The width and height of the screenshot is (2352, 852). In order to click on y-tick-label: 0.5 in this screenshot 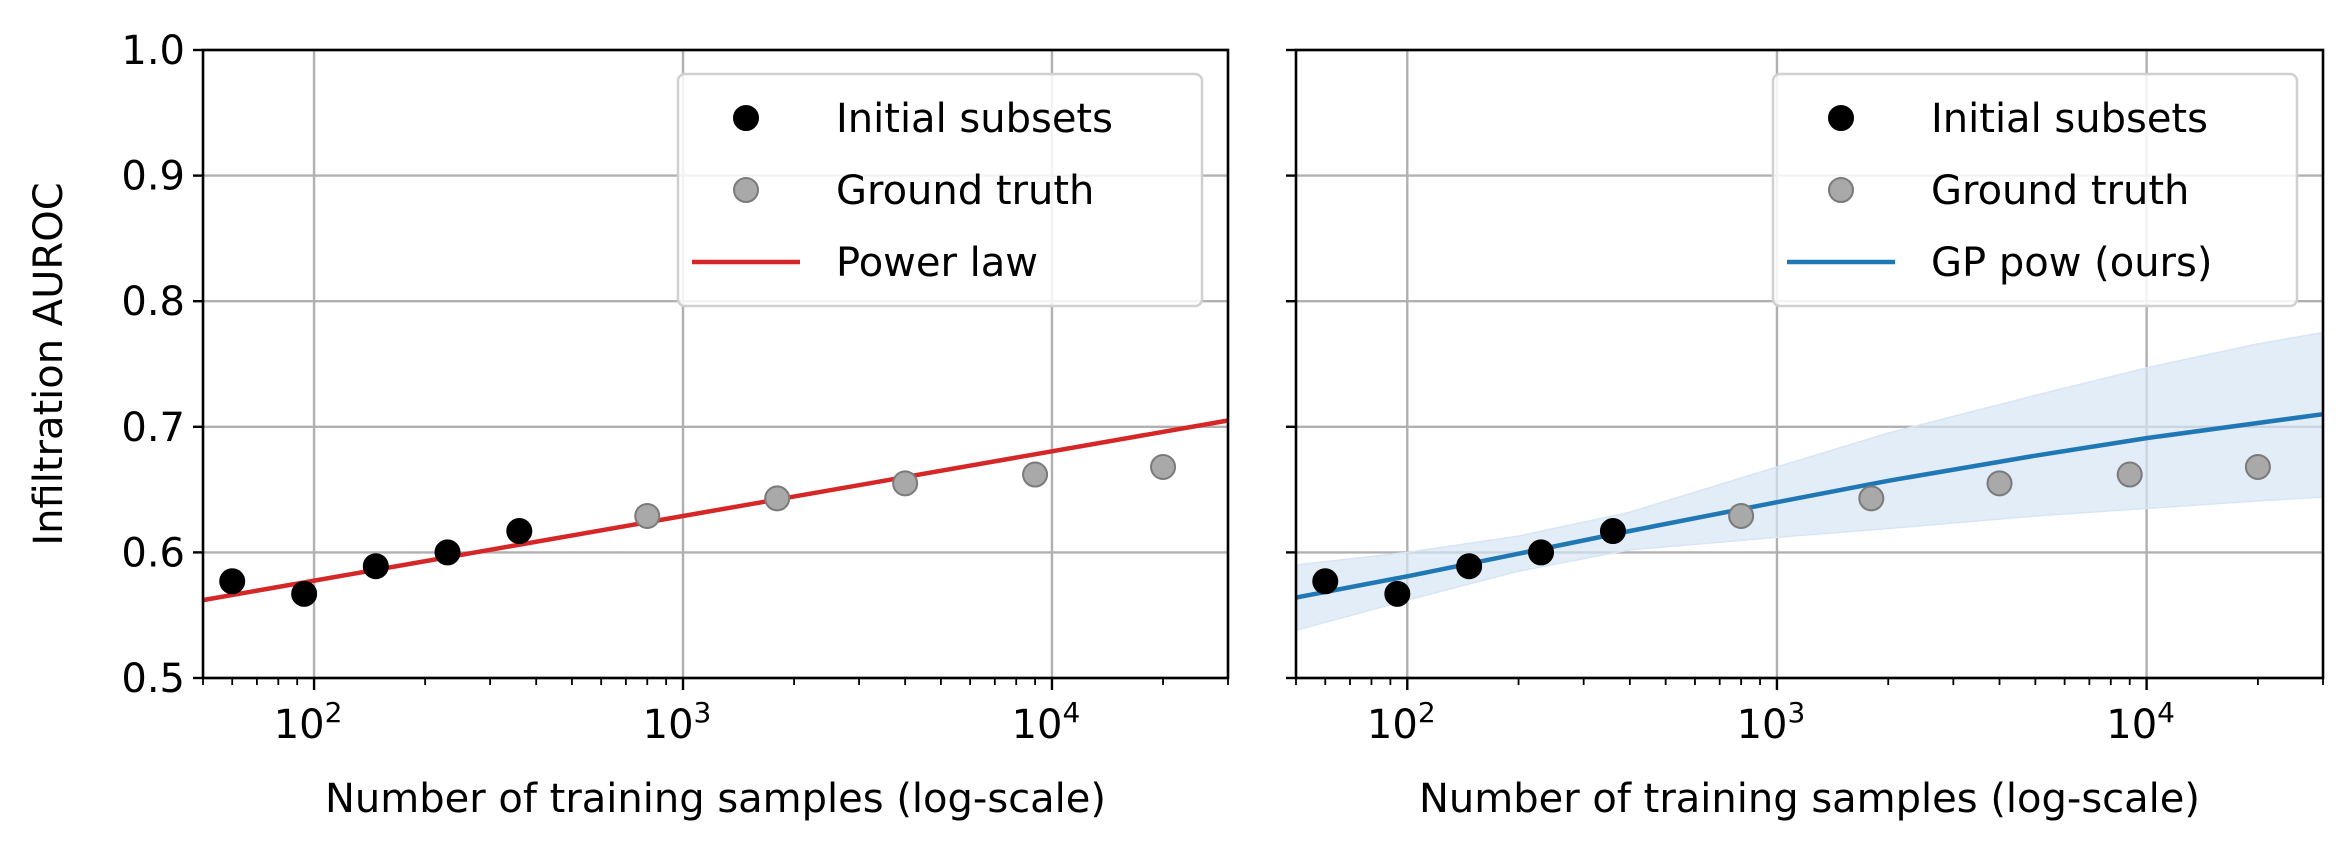, I will do `click(153, 679)`.